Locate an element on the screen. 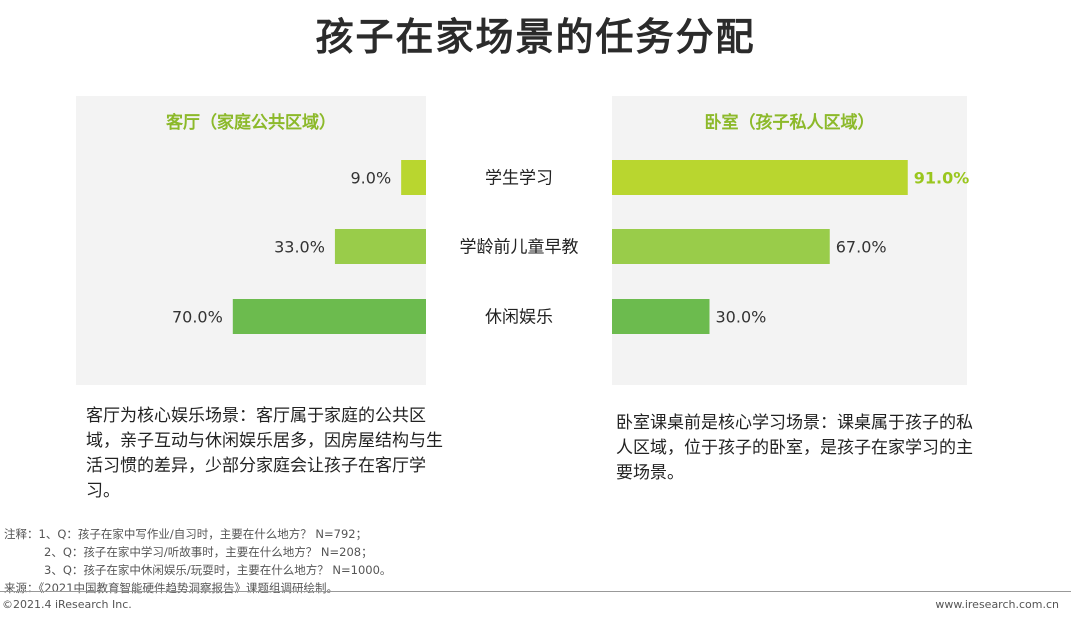 Image resolution: width=1071 pixels, height=628 pixels. source-note: 来源：《2021中国教育智能硬件趋势洞察报告》课题组调研绘制。 is located at coordinates (171, 588).